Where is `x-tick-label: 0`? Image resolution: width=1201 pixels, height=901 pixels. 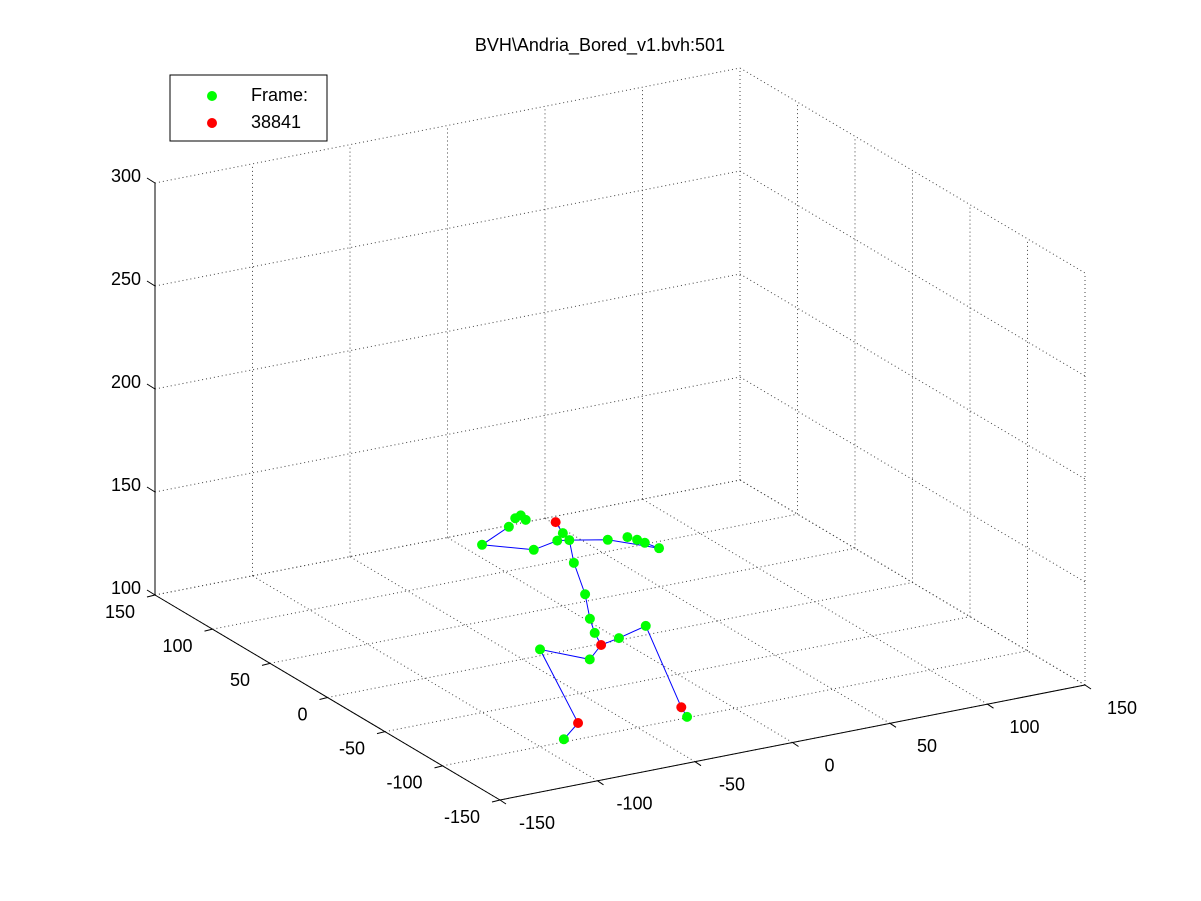
x-tick-label: 0 is located at coordinates (829, 765).